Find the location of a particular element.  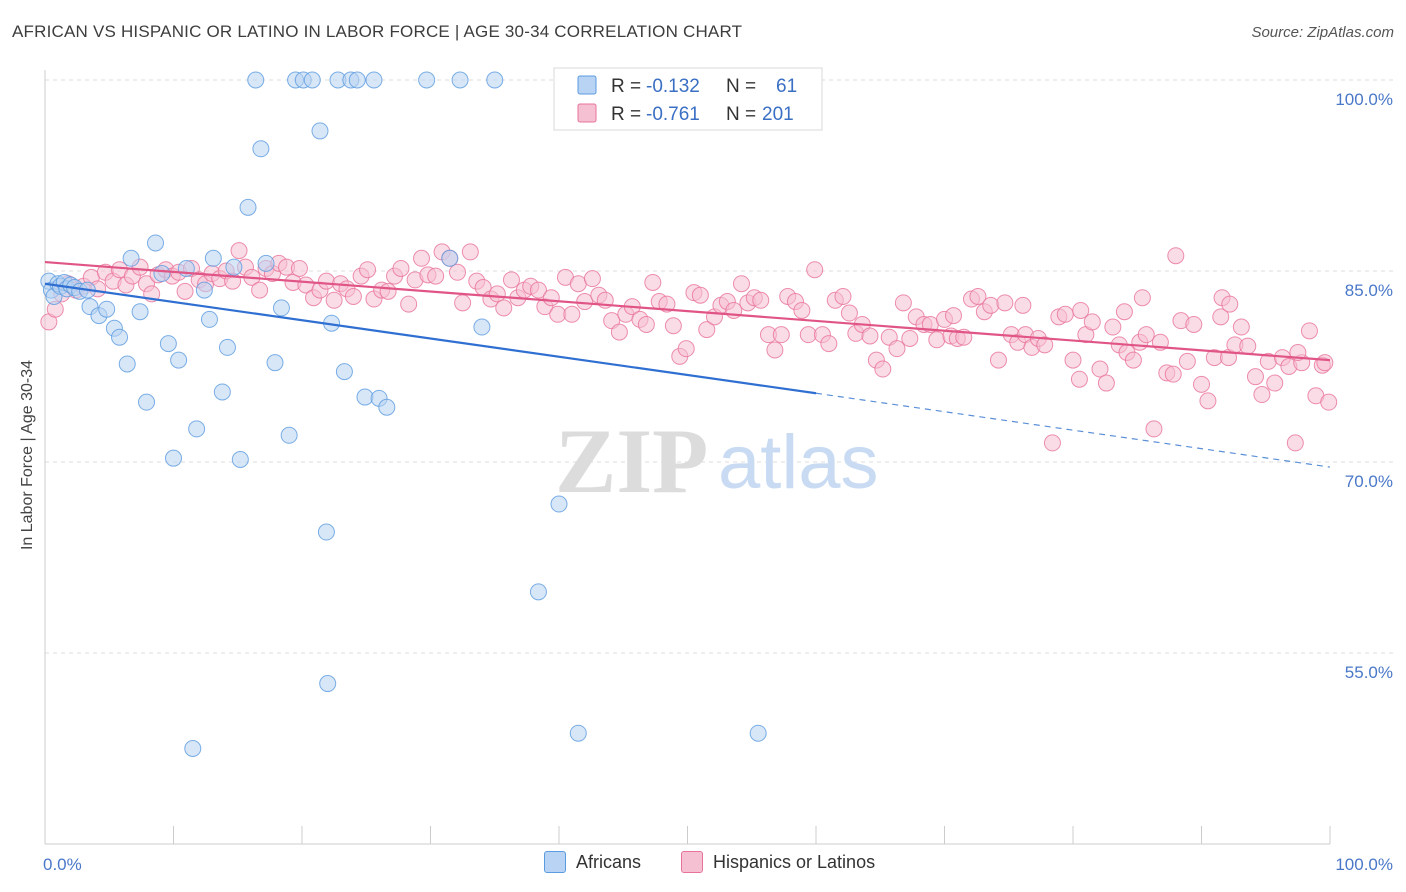

bottom-legend: Africans Hispanics or Latinos is located at coordinates (703, 864).